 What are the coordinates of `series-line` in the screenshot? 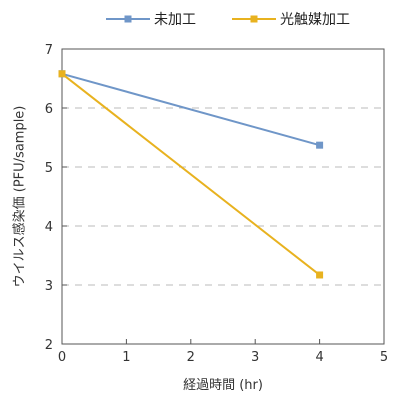 It's located at (190, 109).